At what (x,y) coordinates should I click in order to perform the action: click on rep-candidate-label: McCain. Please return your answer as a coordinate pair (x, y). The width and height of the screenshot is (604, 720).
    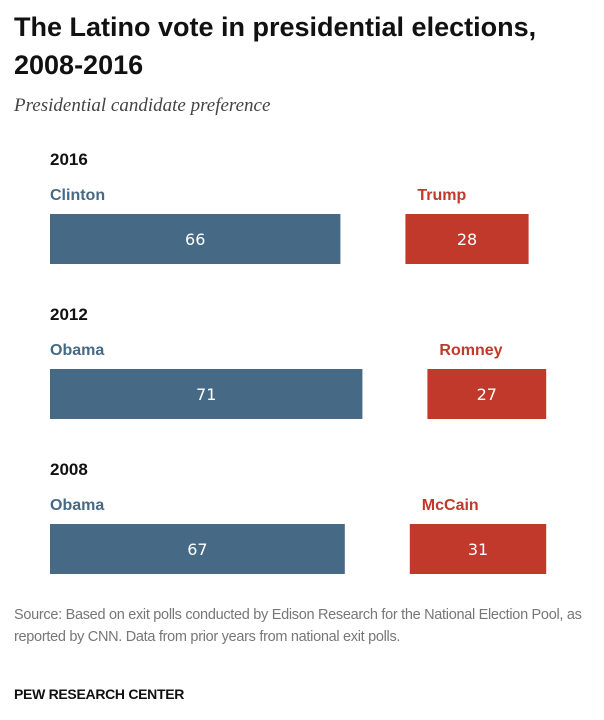
    Looking at the image, I should click on (450, 505).